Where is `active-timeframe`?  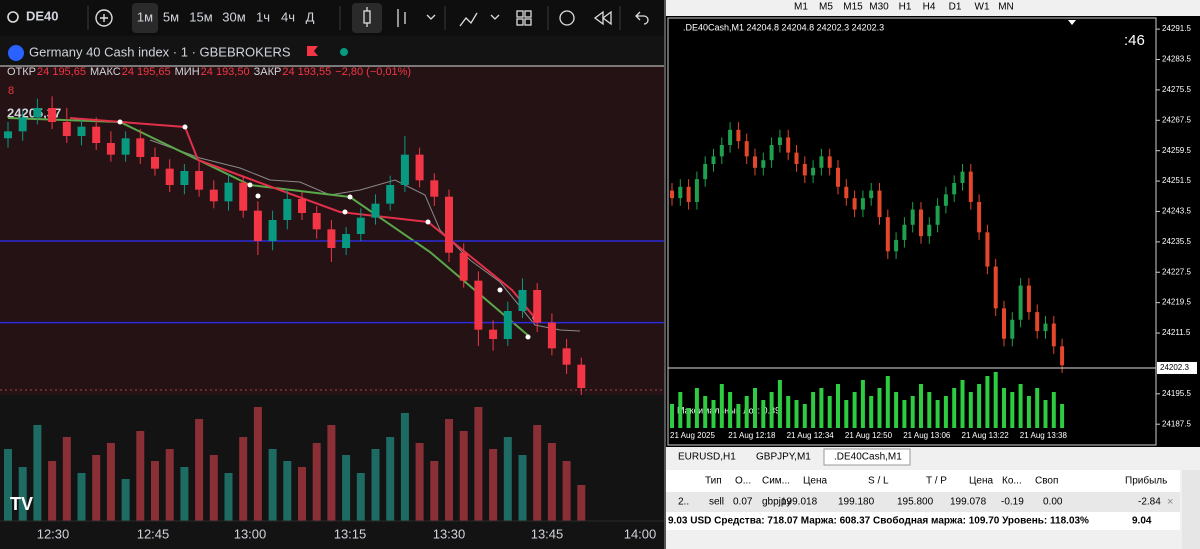 active-timeframe is located at coordinates (145, 18).